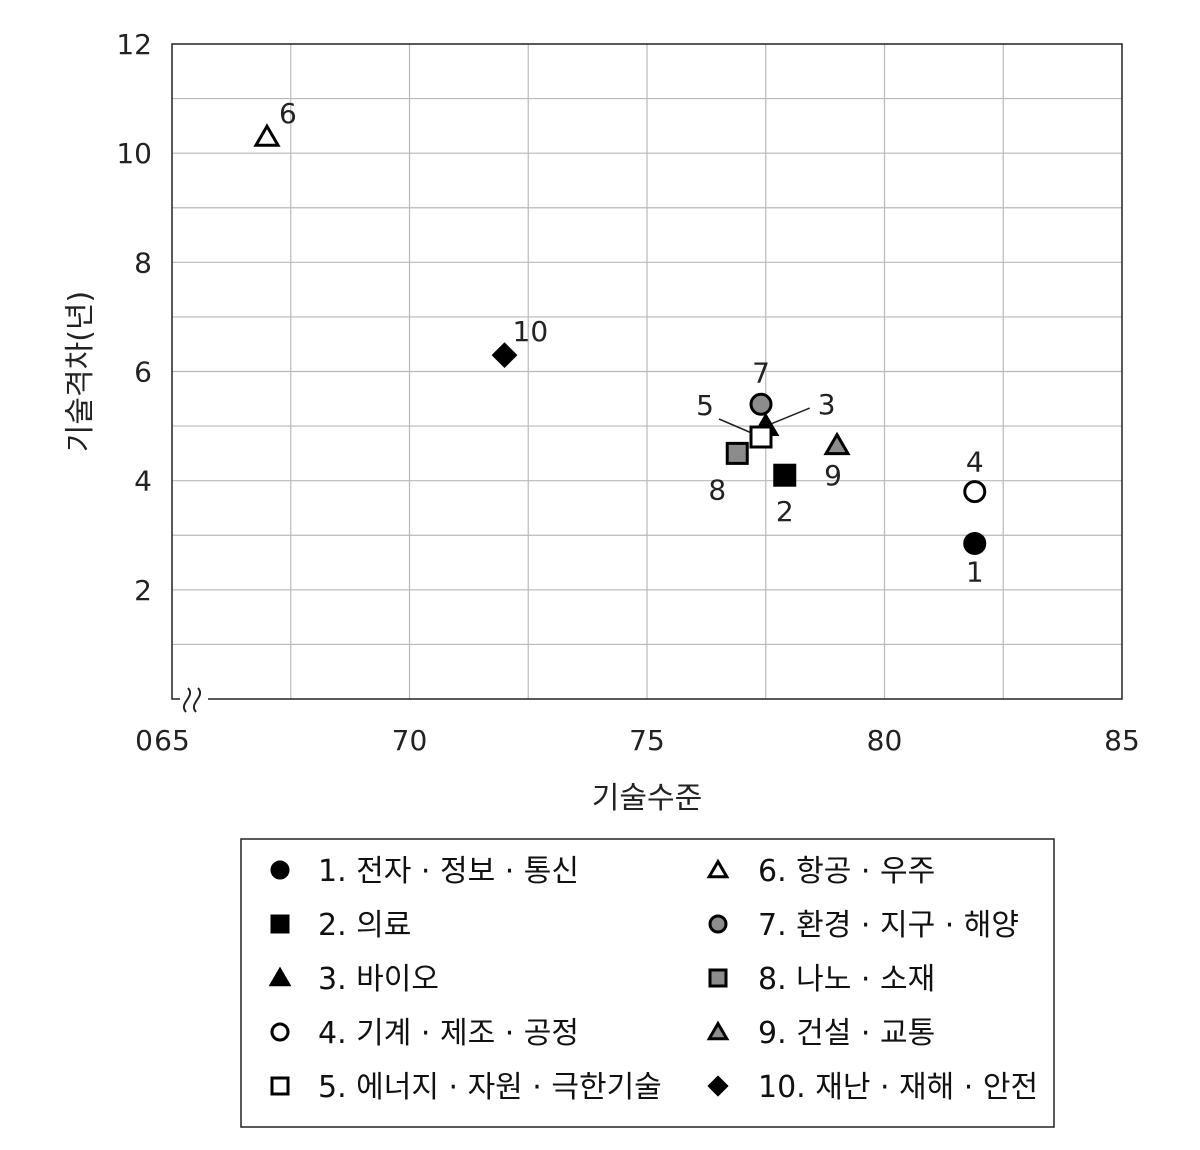  What do you see at coordinates (80, 371) in the screenshot?
I see `y-axis-label: 기술격차(년)` at bounding box center [80, 371].